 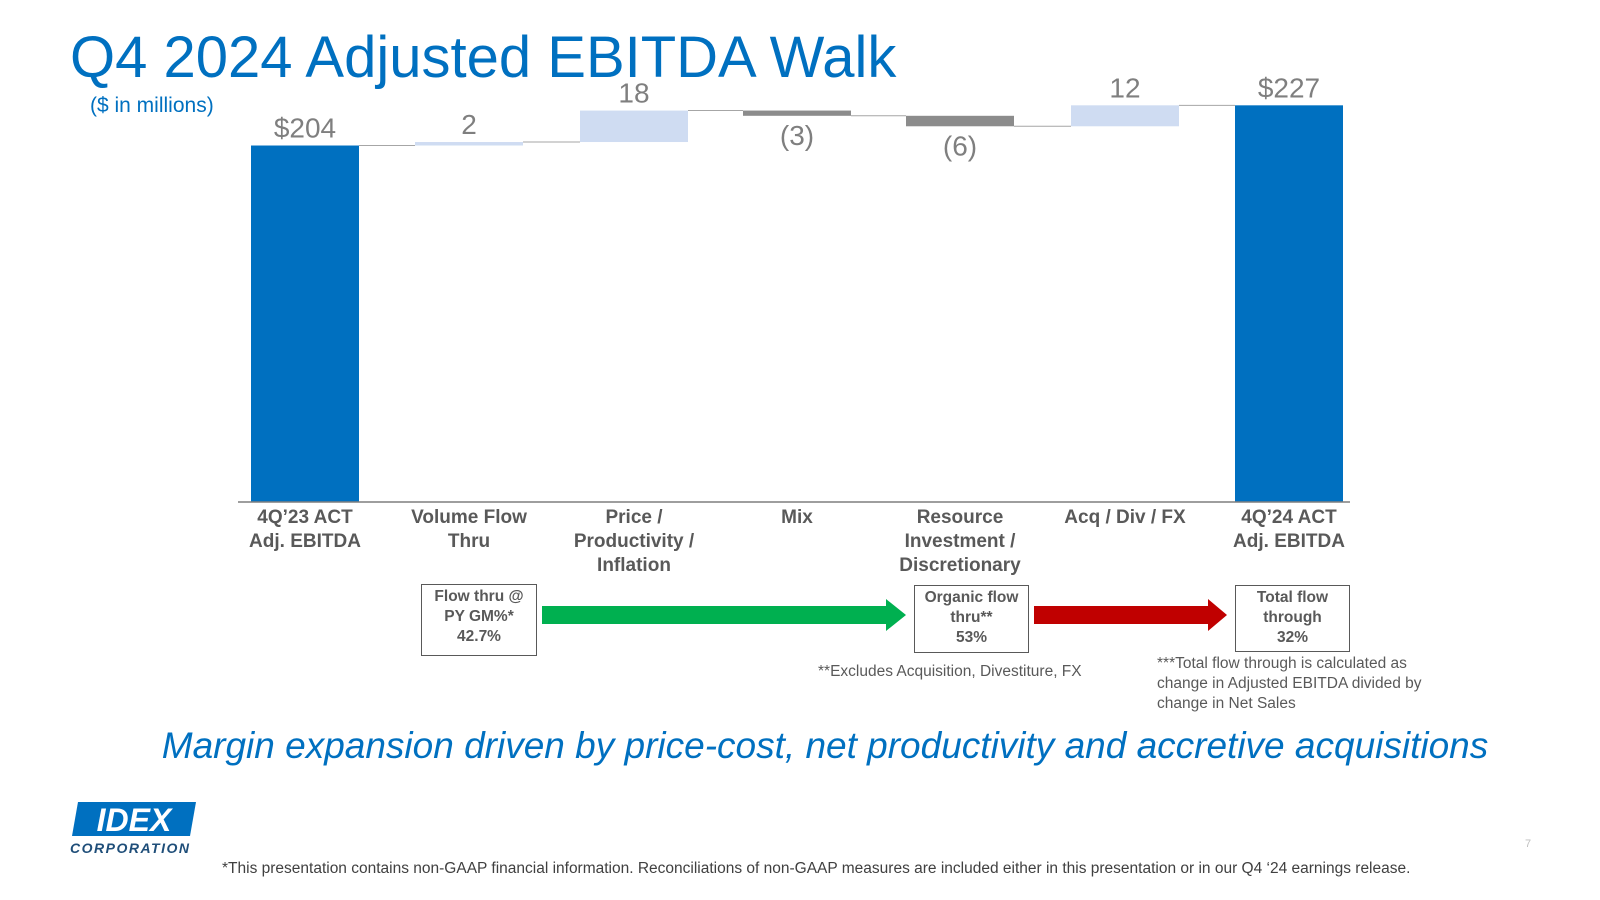 I want to click on flow-box-line: through, so click(x=1292, y=617).